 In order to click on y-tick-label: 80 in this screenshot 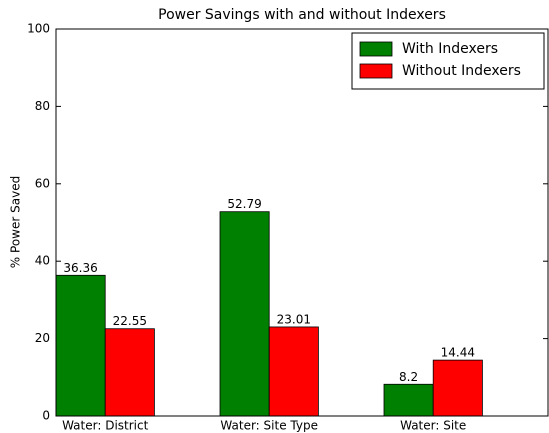, I will do `click(42, 106)`.